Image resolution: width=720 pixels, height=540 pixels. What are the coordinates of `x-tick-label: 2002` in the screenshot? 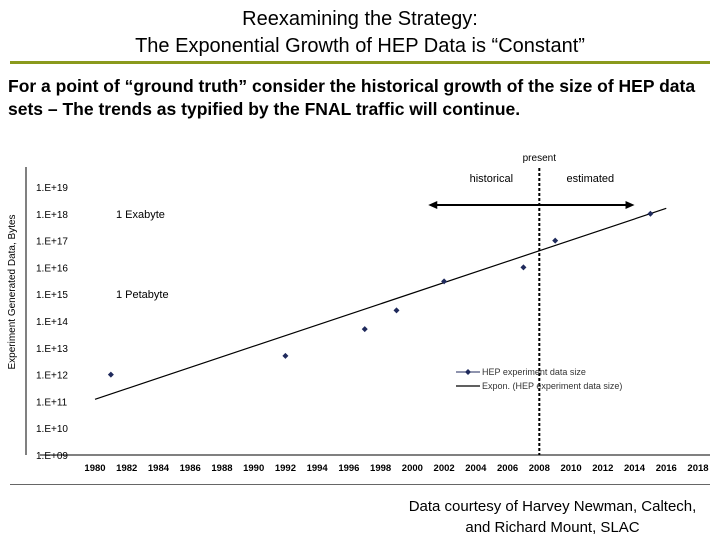 It's located at (444, 468).